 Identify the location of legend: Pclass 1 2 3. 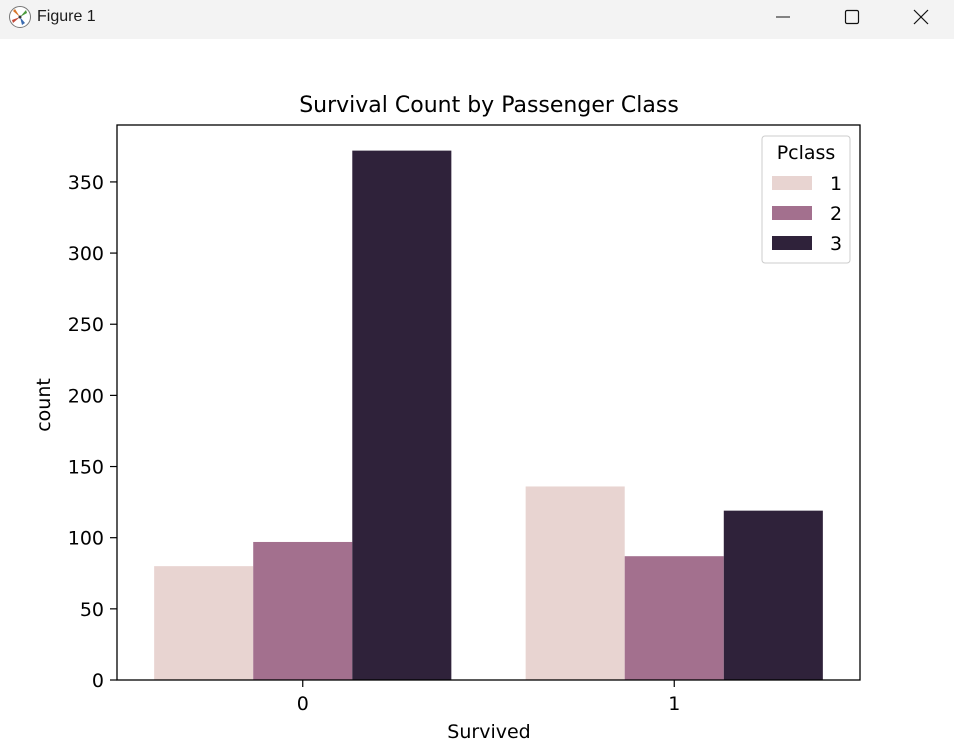
(806, 199).